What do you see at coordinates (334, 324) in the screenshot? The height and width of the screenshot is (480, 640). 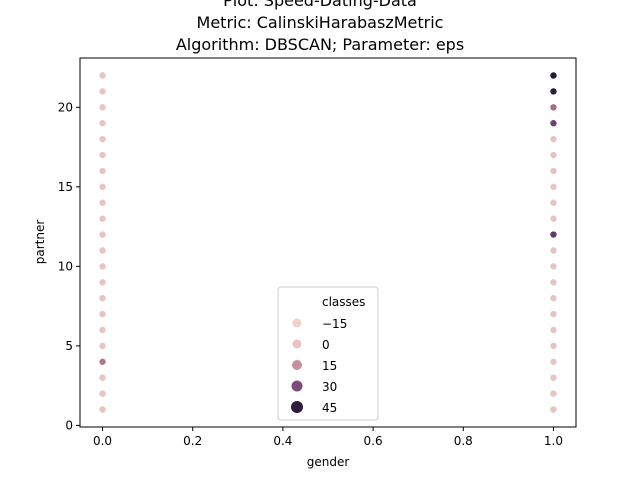 I see `legend-label: −15` at bounding box center [334, 324].